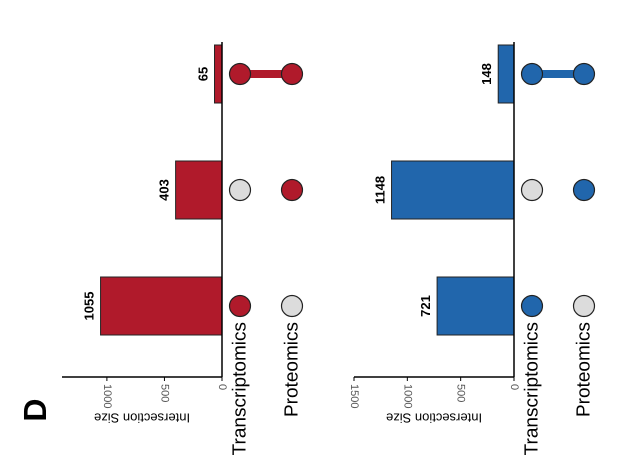 This screenshot has height=461, width=625. Describe the element at coordinates (426, 306) in the screenshot. I see `data-label: 721` at that location.